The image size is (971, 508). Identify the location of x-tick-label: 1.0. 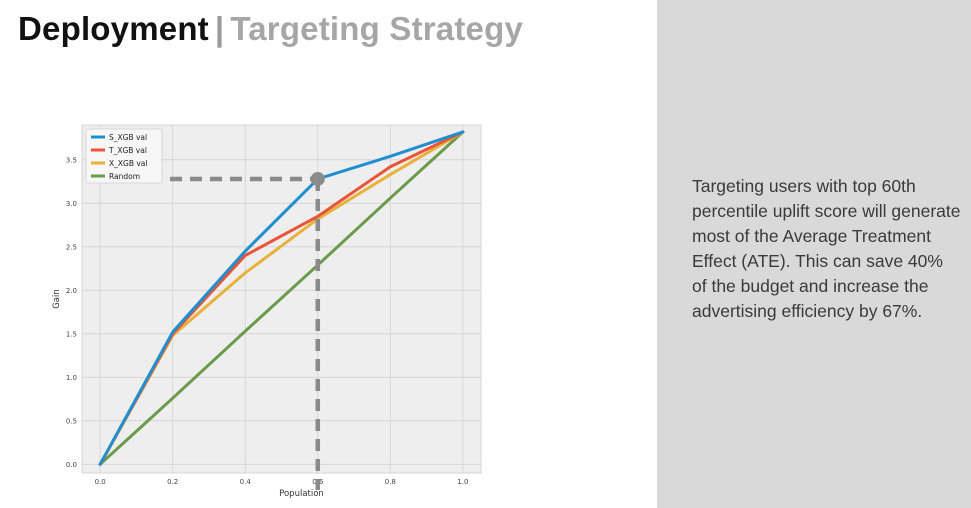
(462, 482).